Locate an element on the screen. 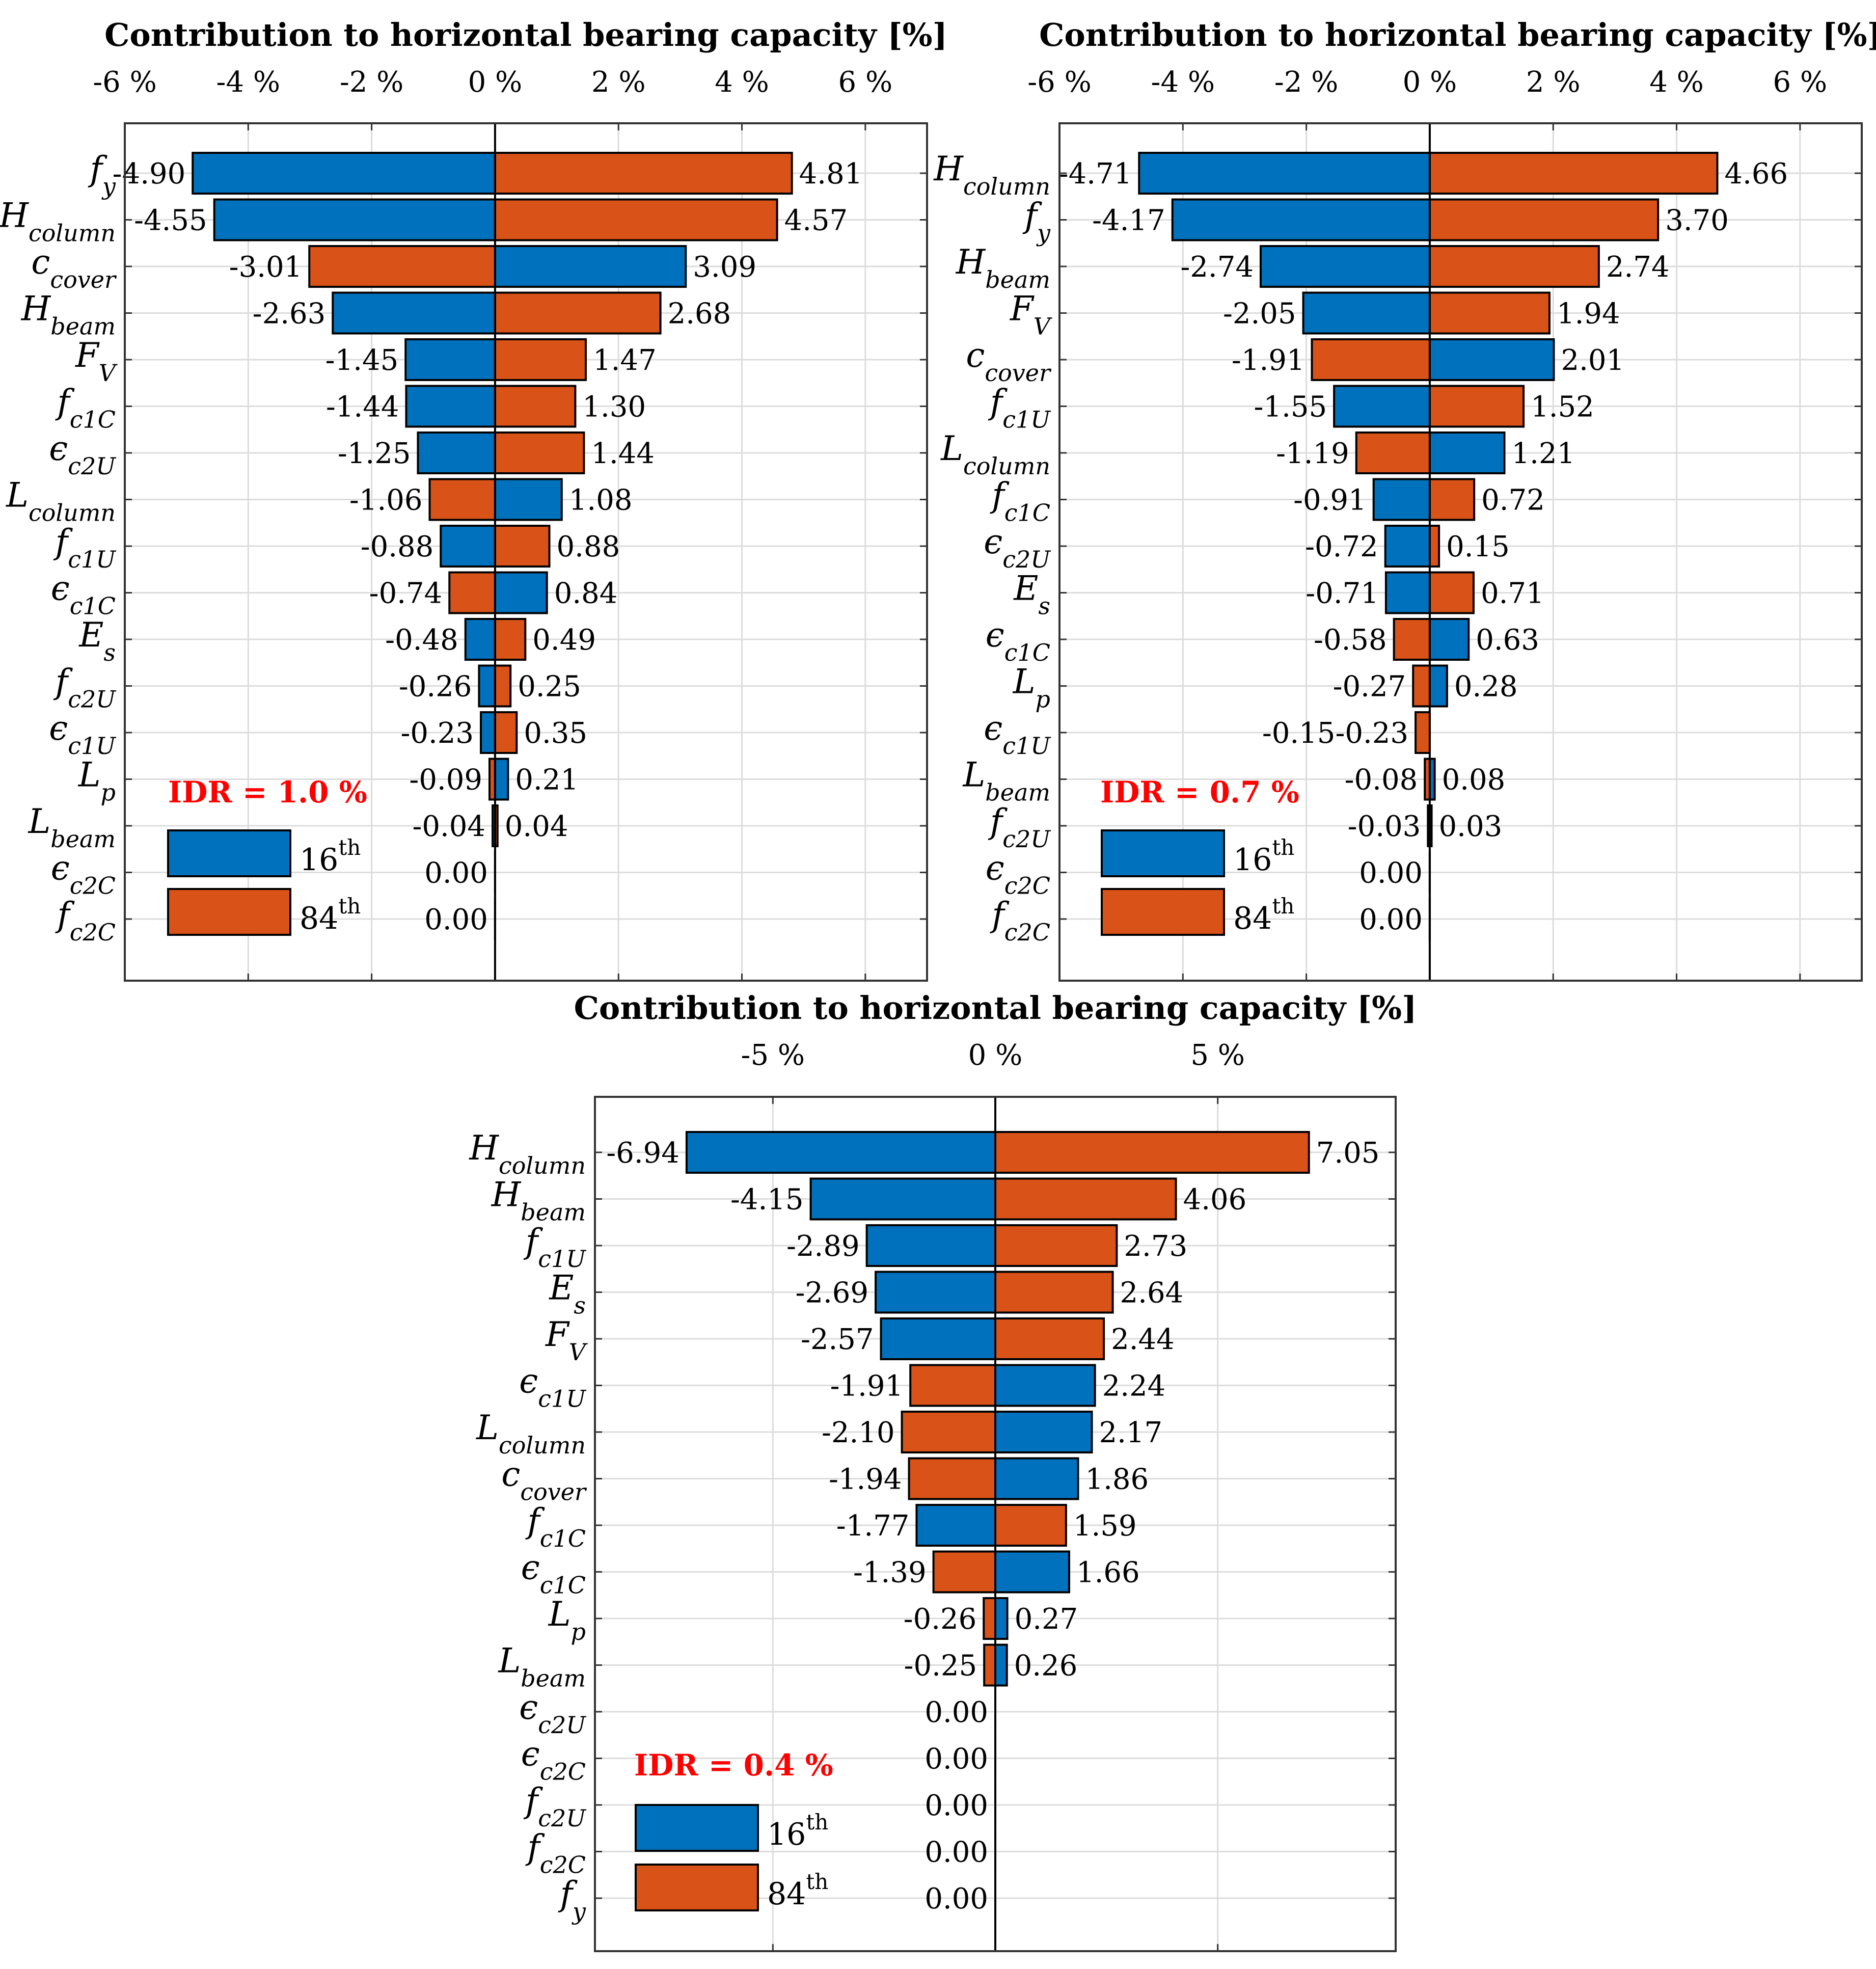  category-label: fc2U is located at coordinates (1020, 827).